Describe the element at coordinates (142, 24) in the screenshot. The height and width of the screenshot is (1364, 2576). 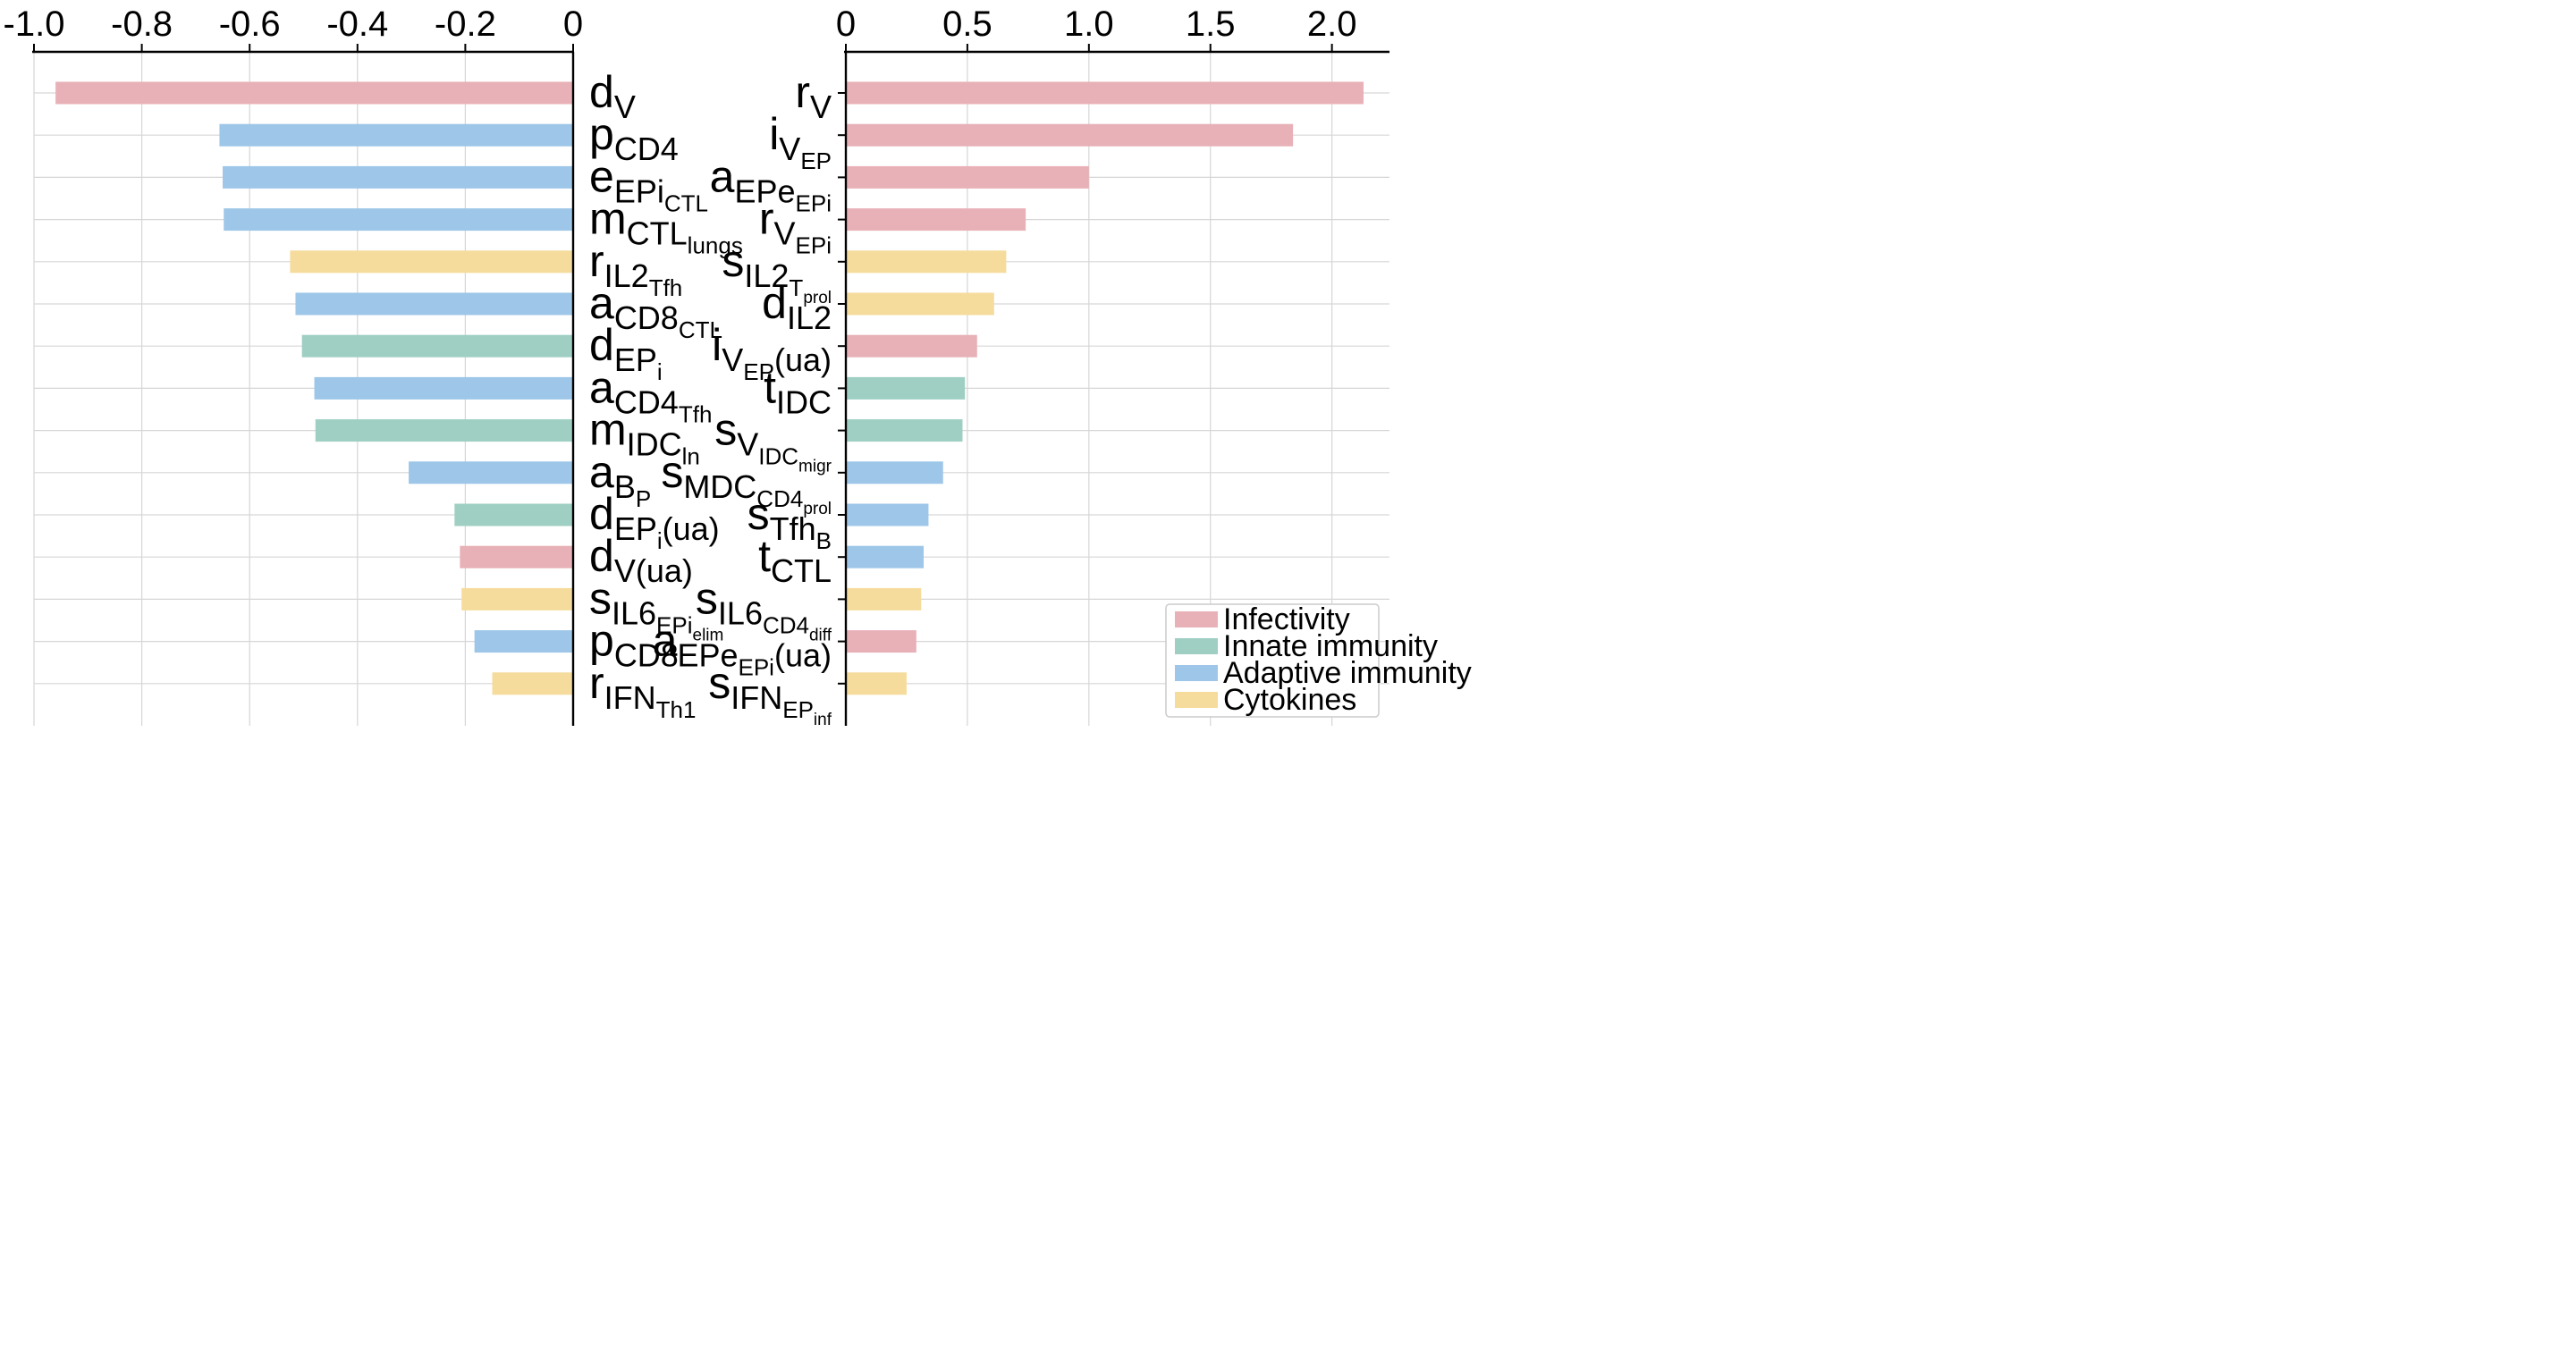
I see `x-tick-label: -0.8` at that location.